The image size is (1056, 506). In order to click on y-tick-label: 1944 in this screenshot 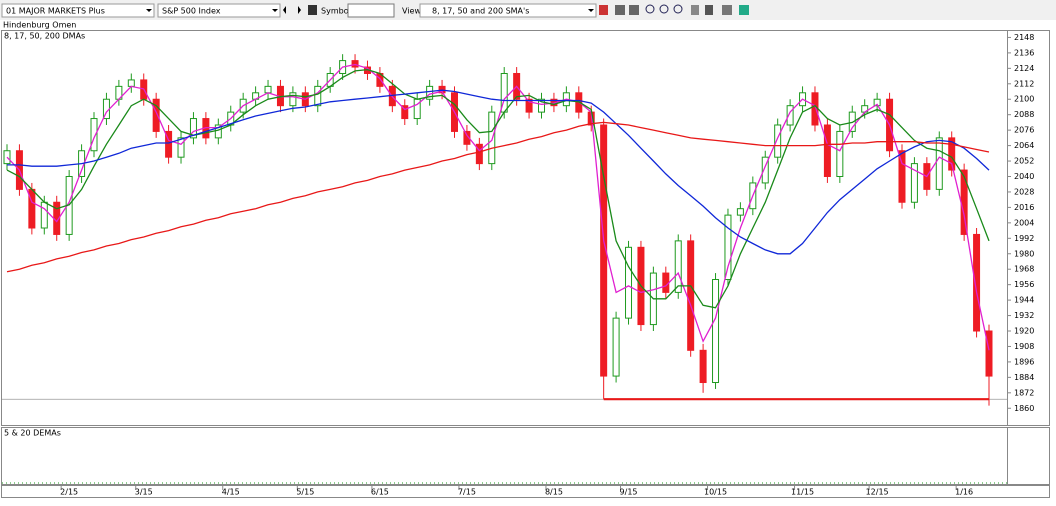, I will do `click(1024, 300)`.